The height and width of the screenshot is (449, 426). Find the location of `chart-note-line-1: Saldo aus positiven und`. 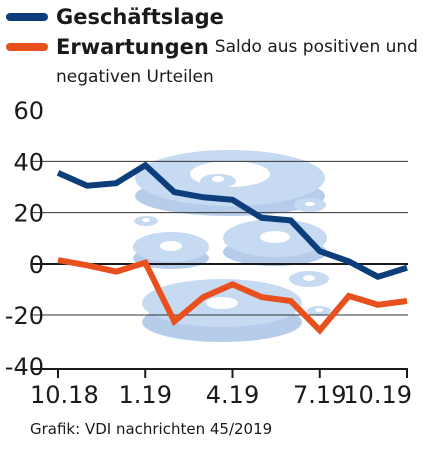

chart-note-line-1: Saldo aus positiven und is located at coordinates (316, 47).